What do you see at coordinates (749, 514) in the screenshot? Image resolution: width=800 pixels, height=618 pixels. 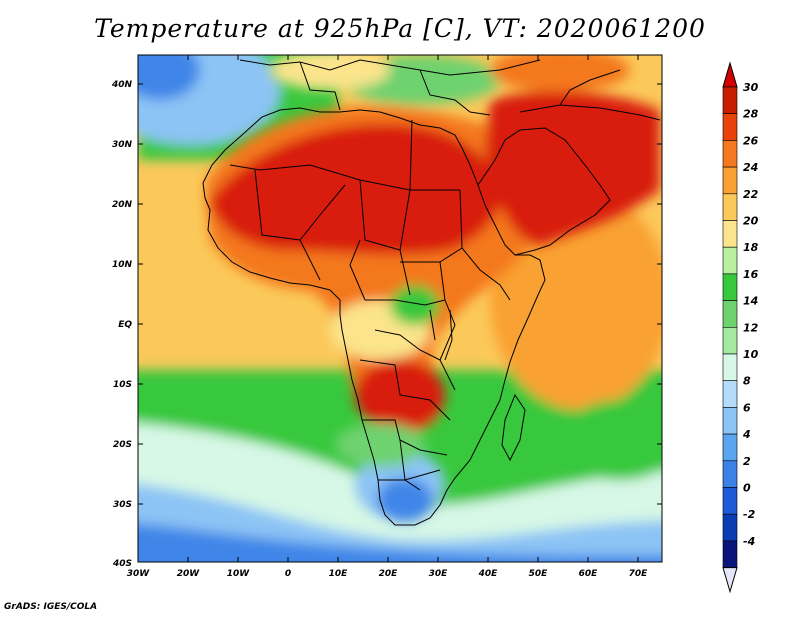 I see `colorbar-label: -2` at bounding box center [749, 514].